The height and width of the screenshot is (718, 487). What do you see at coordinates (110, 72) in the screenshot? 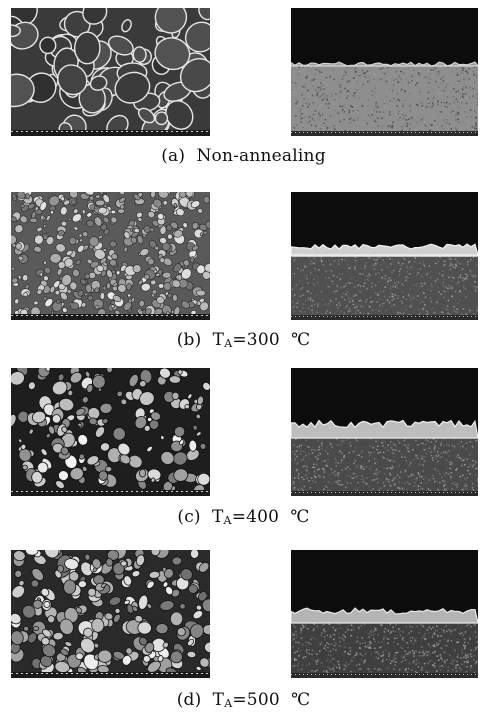
I see `surface-micrograph-a` at bounding box center [110, 72].